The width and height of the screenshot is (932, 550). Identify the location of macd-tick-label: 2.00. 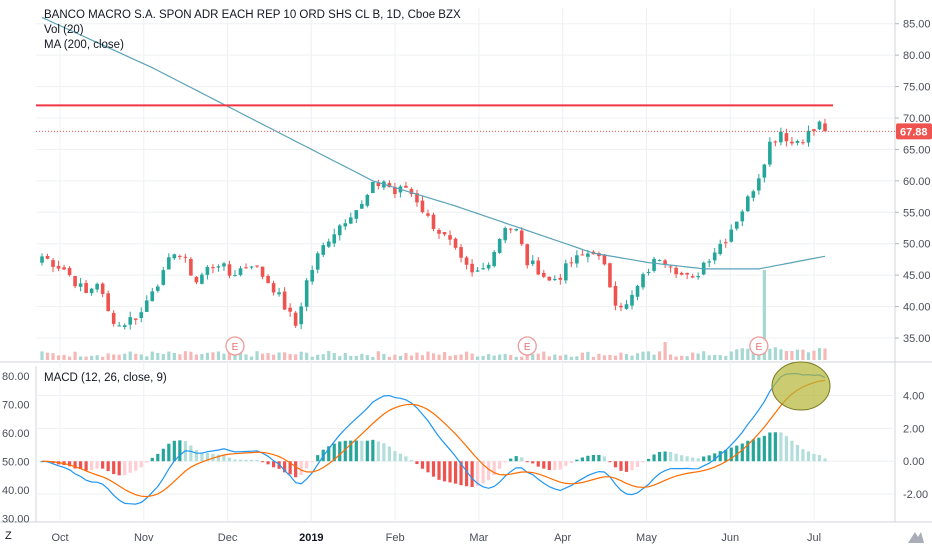
(913, 429).